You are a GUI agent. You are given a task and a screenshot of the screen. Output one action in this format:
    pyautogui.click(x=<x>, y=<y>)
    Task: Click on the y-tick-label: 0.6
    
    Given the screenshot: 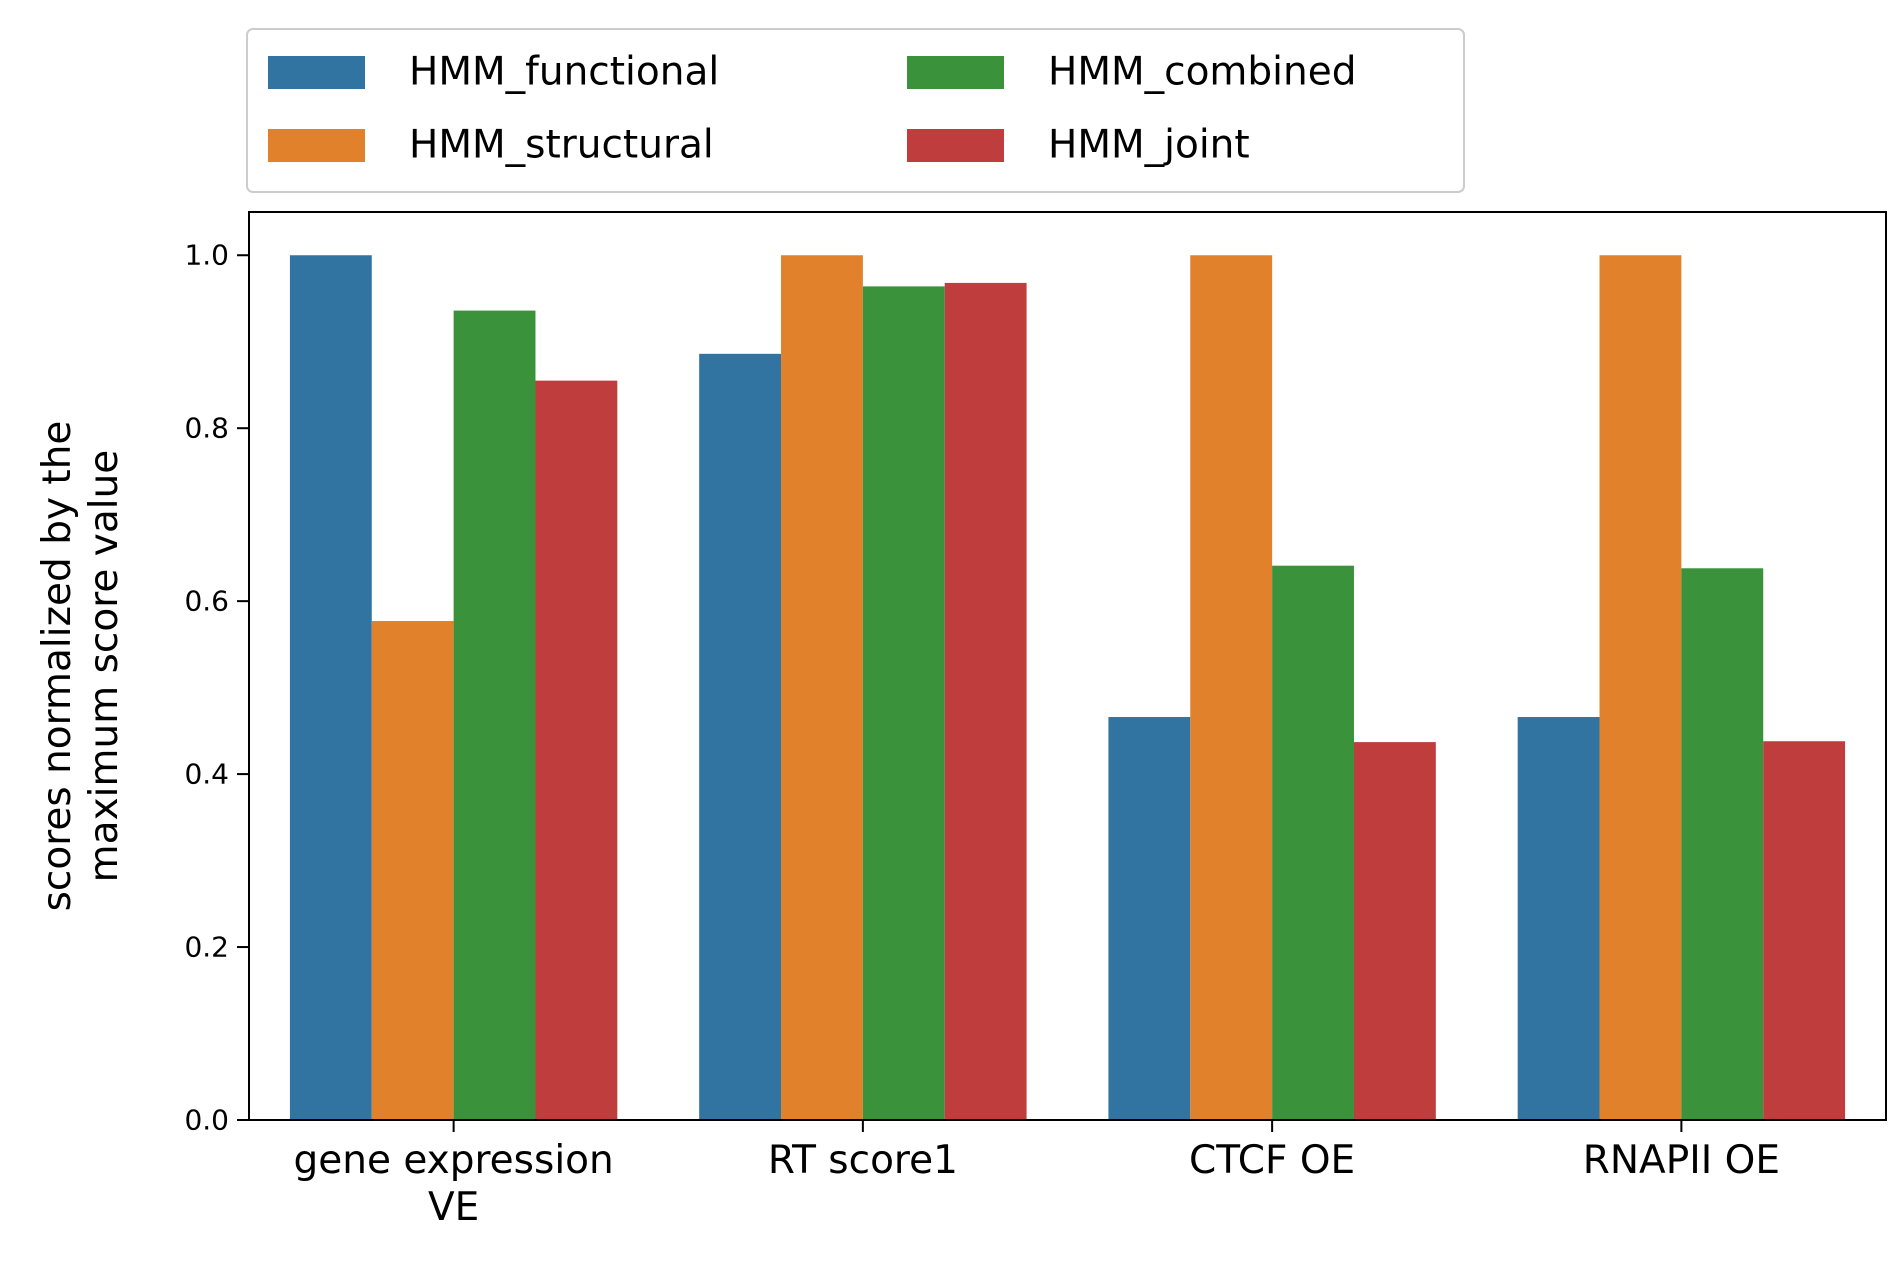 What is the action you would take?
    pyautogui.click(x=206, y=601)
    